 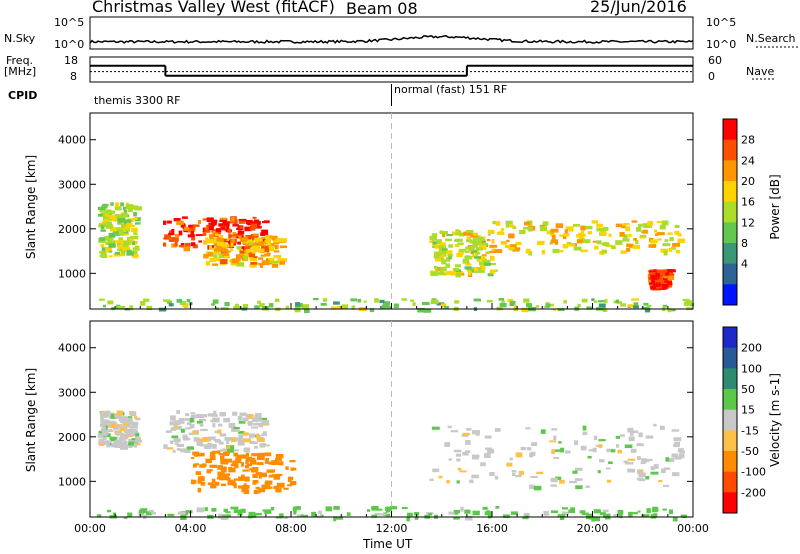 I want to click on beam-label: Beam 08, so click(x=382, y=9).